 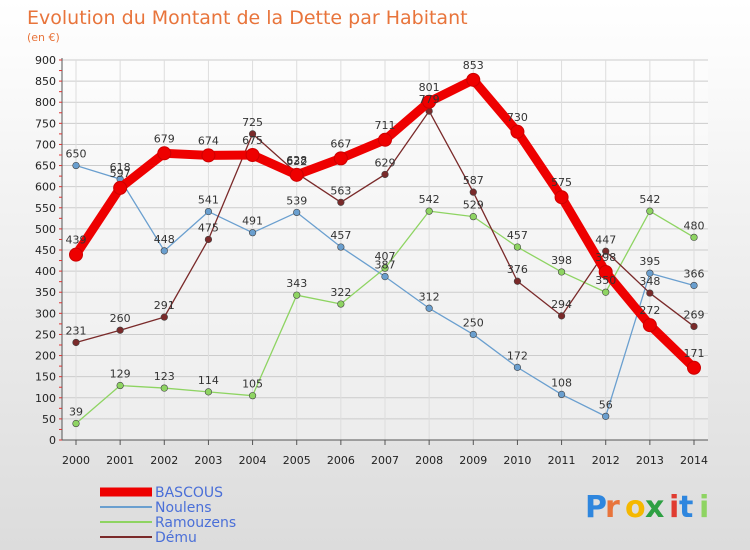 What do you see at coordinates (429, 460) in the screenshot?
I see `x-tick-label: 2008` at bounding box center [429, 460].